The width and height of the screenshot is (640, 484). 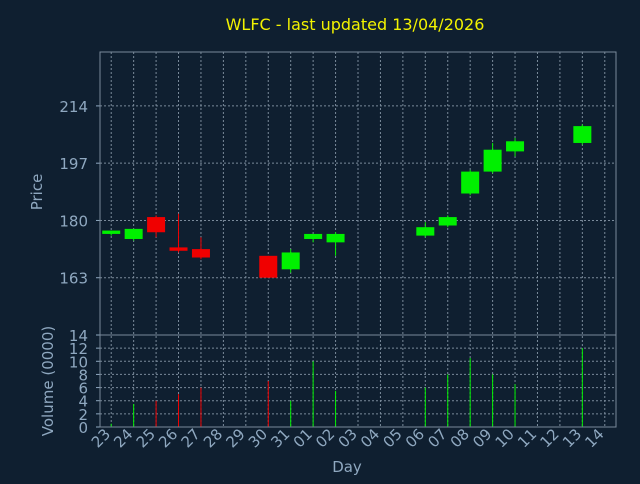 What do you see at coordinates (78, 336) in the screenshot?
I see `volume-tick-label: 14` at bounding box center [78, 336].